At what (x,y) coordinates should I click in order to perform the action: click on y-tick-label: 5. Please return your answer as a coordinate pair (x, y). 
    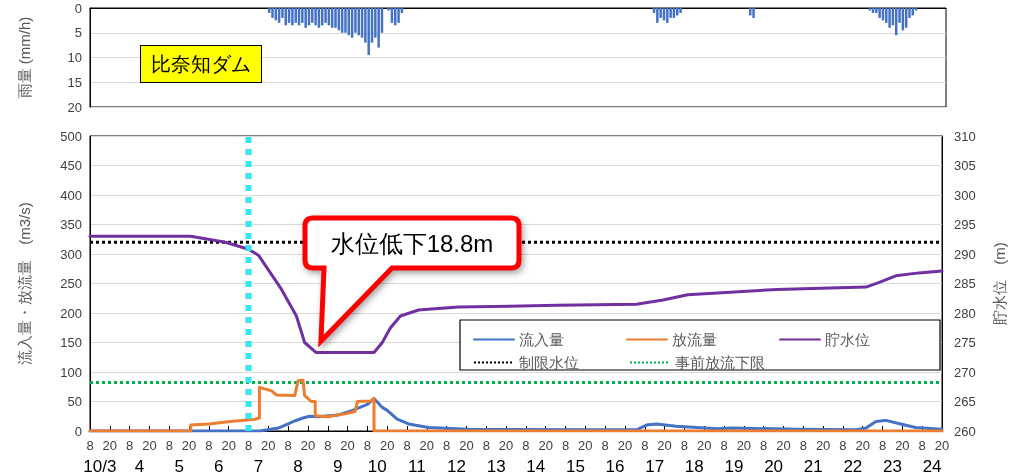
    Looking at the image, I should click on (78, 33).